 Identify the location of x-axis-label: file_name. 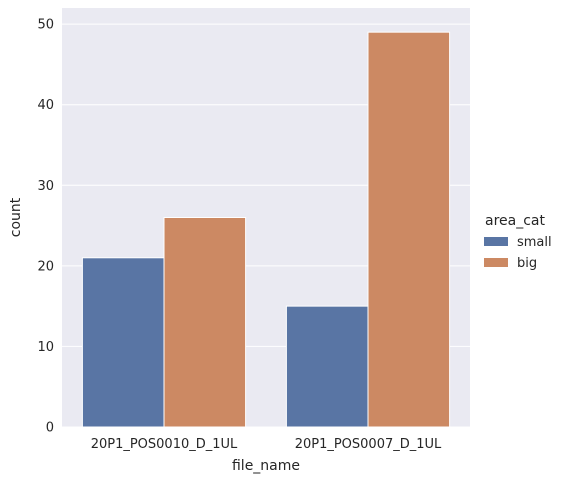
(266, 466).